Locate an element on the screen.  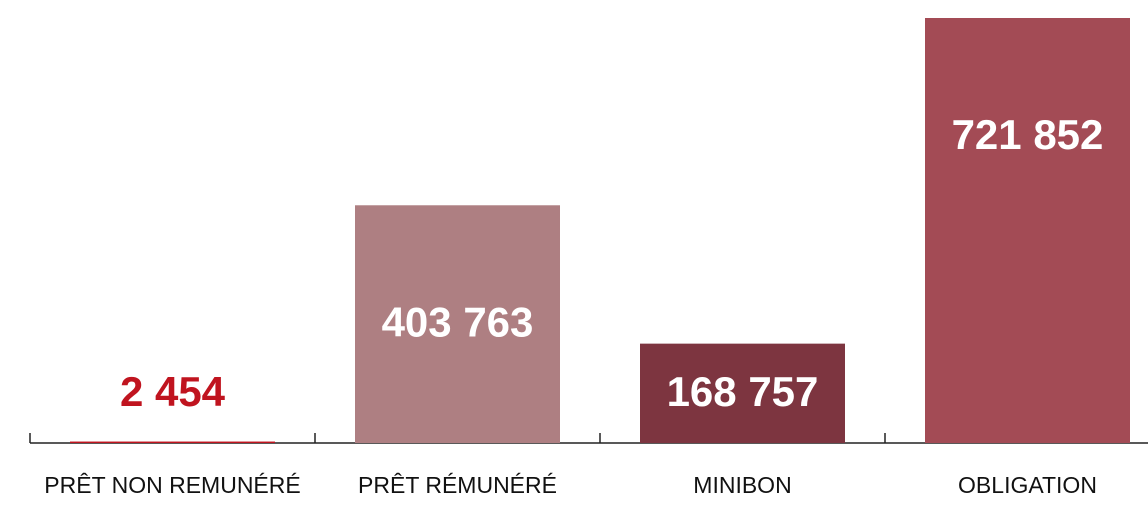
x-tick-label: MINIBON is located at coordinates (742, 485).